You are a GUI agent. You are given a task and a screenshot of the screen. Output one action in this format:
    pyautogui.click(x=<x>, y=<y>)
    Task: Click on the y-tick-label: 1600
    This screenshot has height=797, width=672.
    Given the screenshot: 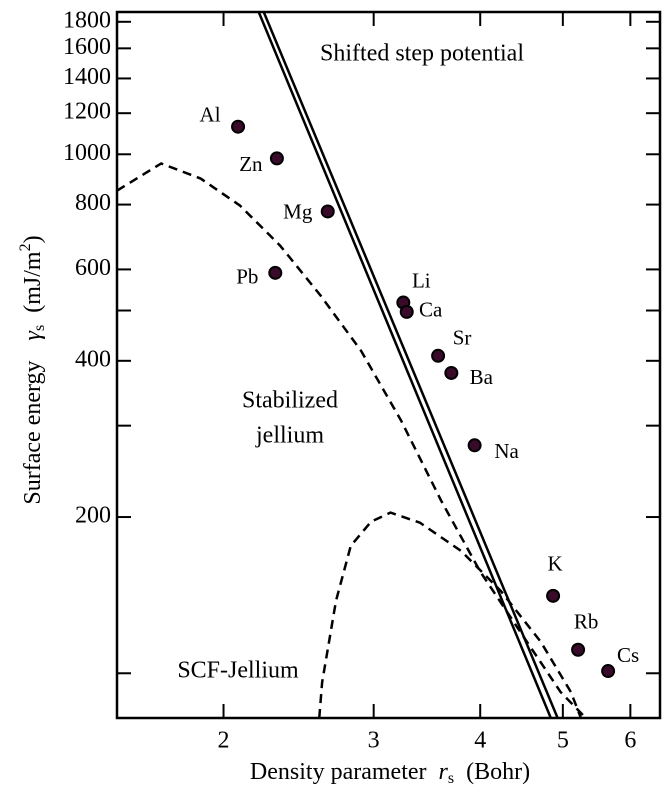 What is the action you would take?
    pyautogui.click(x=87, y=47)
    